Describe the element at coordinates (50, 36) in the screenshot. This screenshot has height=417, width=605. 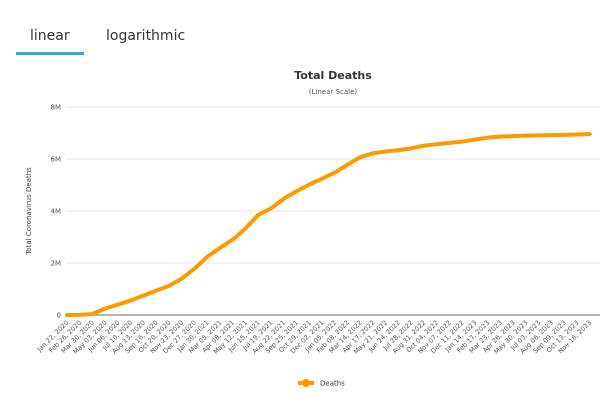
I see `tab-linear: linear` at that location.